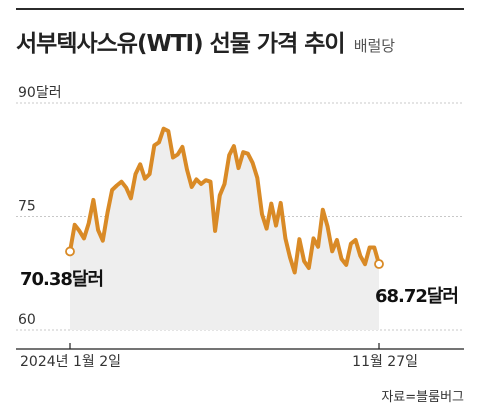 The image size is (480, 420). Describe the element at coordinates (40, 93) in the screenshot. I see `y-tick-label-0: 90달러` at that location.